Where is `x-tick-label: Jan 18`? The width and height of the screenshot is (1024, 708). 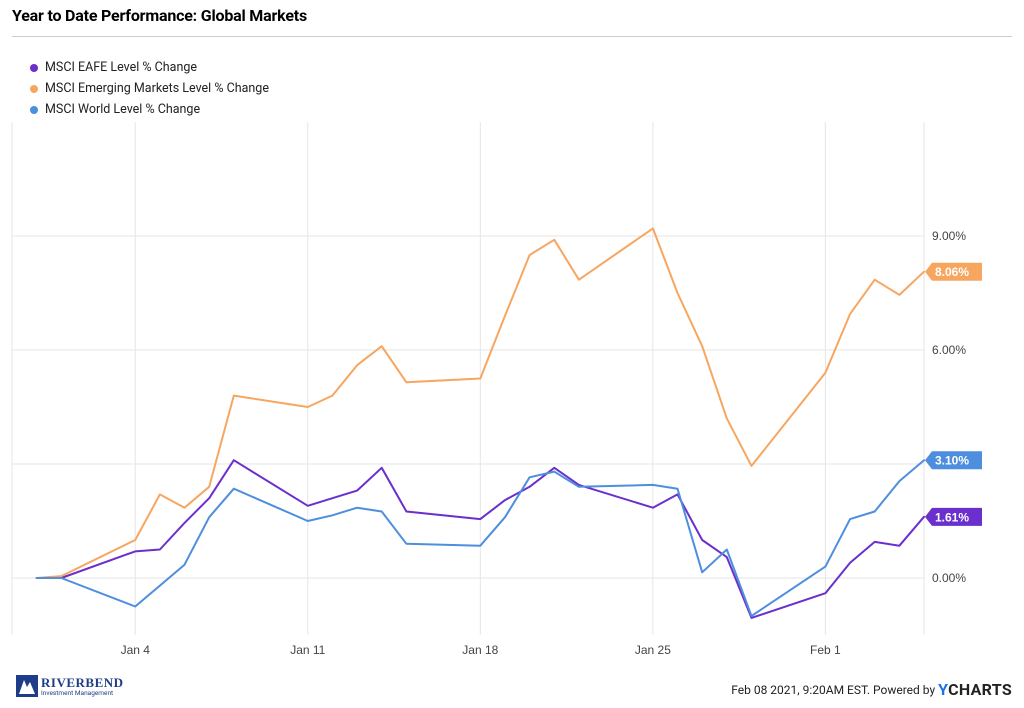 x-tick-label: Jan 18 is located at coordinates (480, 650).